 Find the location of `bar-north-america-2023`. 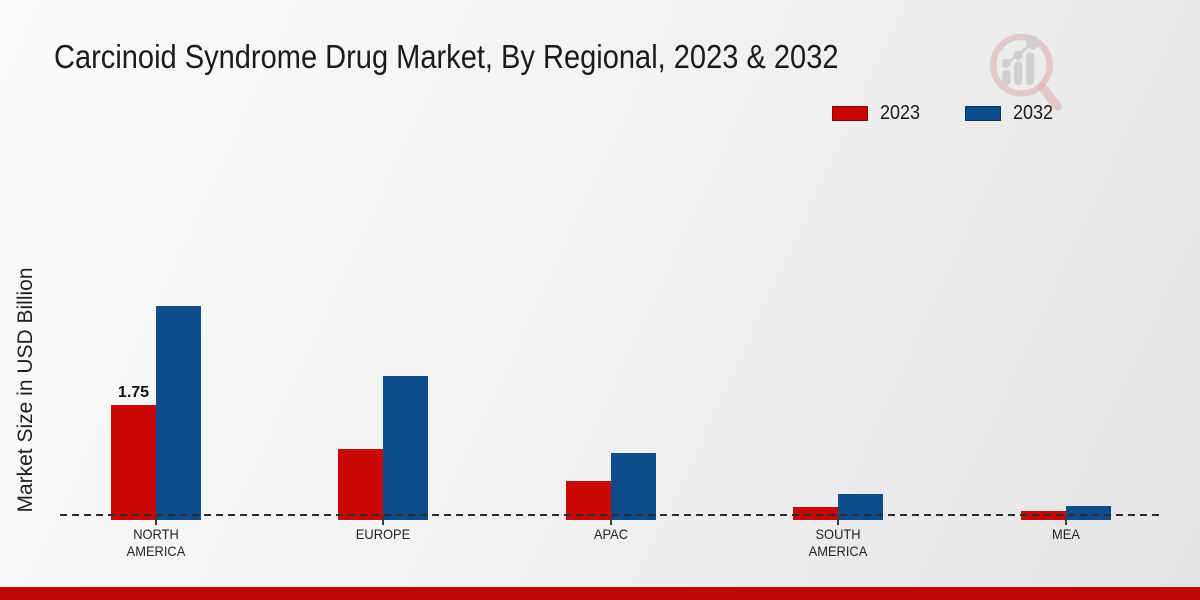

bar-north-america-2023 is located at coordinates (133, 462).